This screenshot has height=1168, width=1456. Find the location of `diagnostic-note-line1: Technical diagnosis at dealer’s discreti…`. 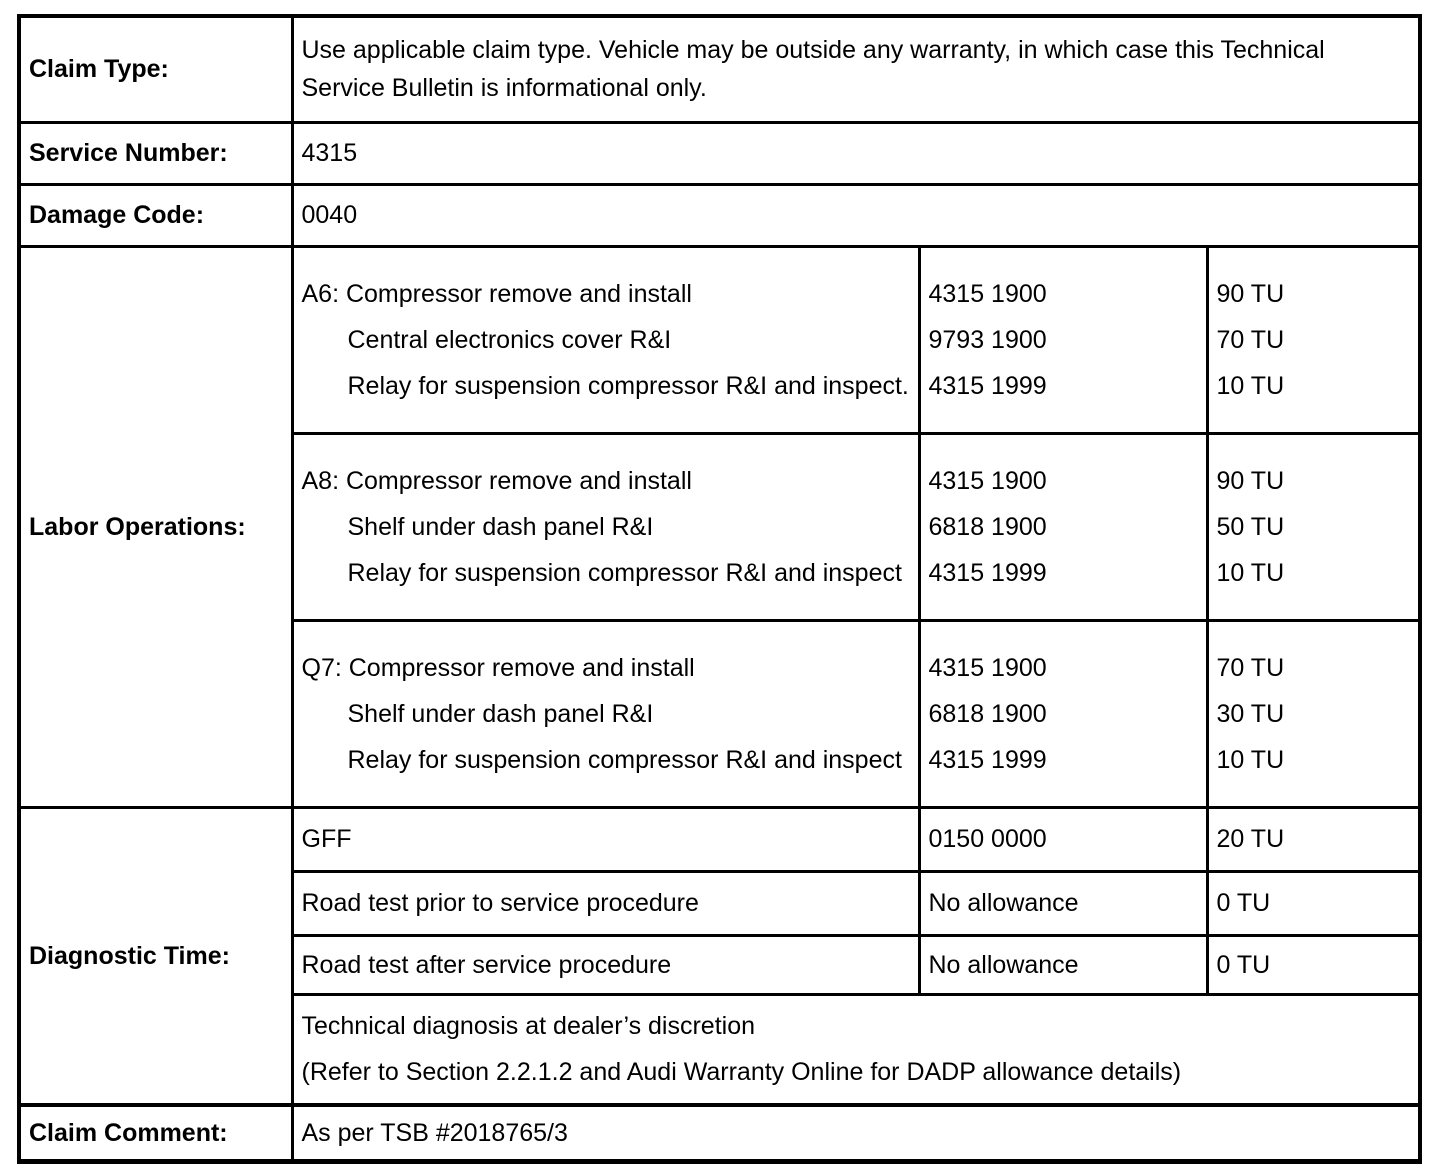

diagnostic-note-line1: Technical diagnosis at dealer’s discreti… is located at coordinates (528, 1026).